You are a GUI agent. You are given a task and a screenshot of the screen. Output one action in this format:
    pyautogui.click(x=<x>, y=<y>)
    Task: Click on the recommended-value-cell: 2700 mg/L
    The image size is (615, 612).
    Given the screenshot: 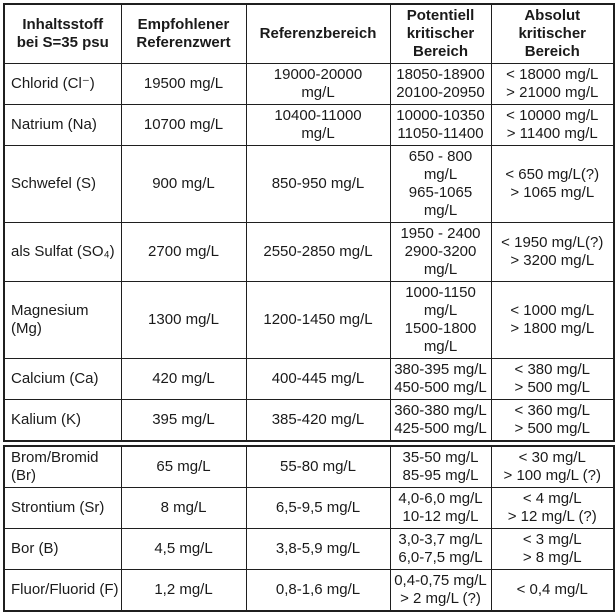 What is the action you would take?
    pyautogui.click(x=183, y=252)
    